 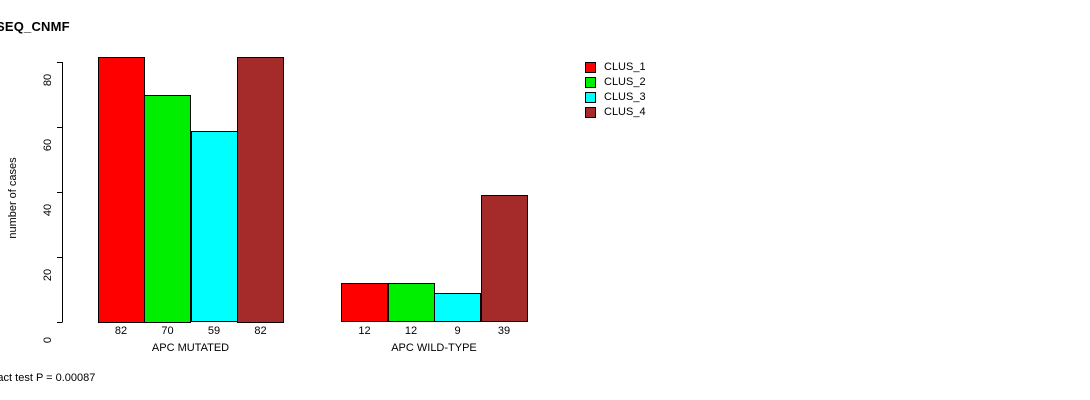 What do you see at coordinates (504, 258) in the screenshot?
I see `bar-group2-clus4` at bounding box center [504, 258].